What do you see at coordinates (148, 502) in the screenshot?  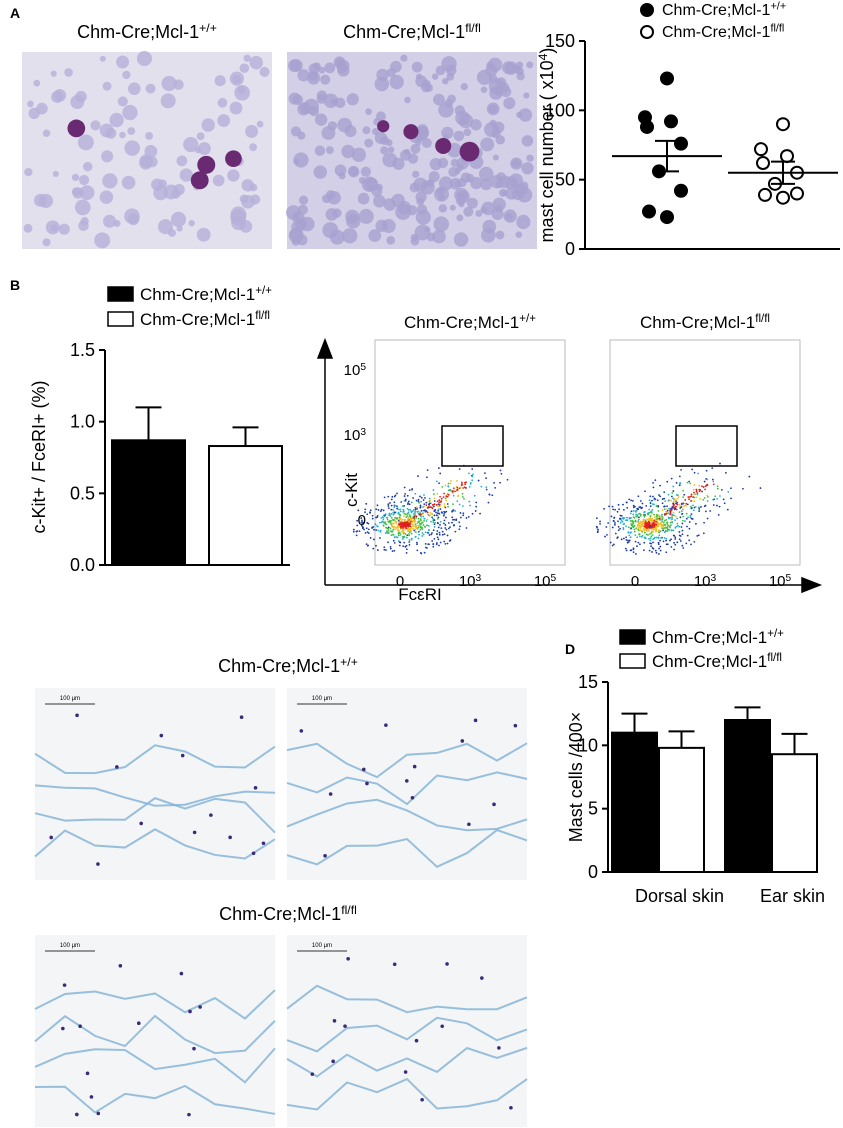 I see `bar` at bounding box center [148, 502].